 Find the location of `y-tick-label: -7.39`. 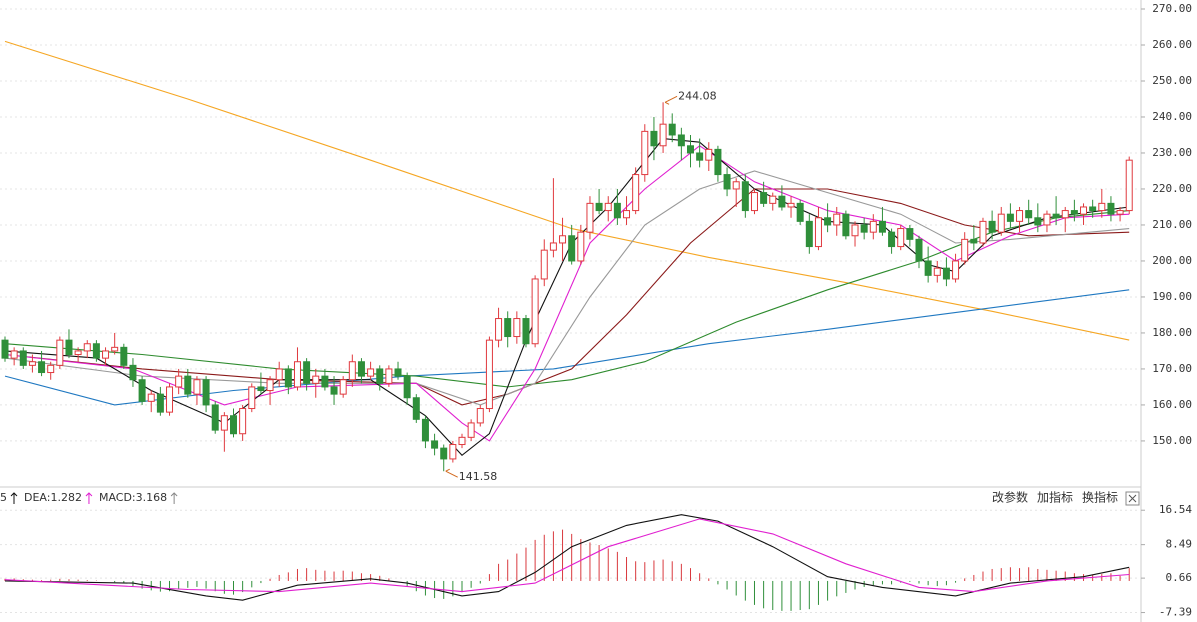

y-tick-label: -7.39 is located at coordinates (1175, 612).